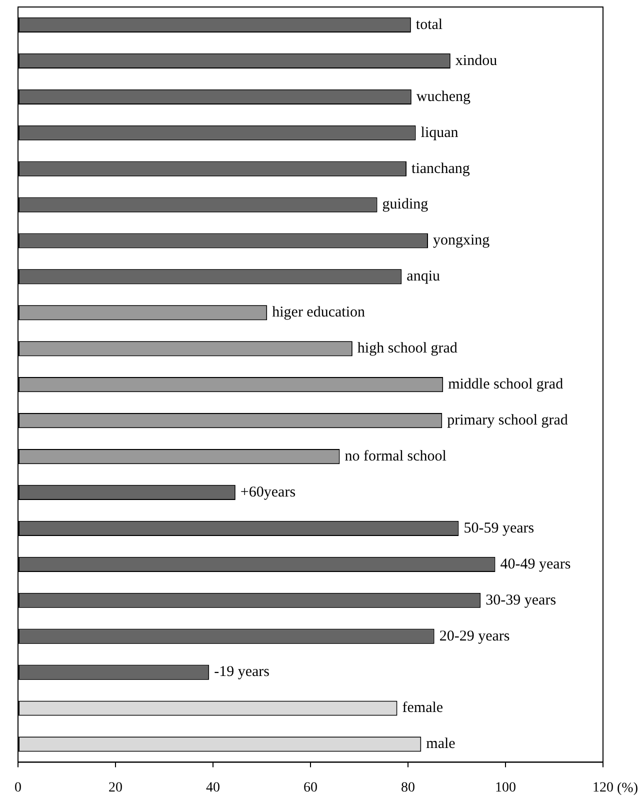 This screenshot has width=644, height=808. Describe the element at coordinates (521, 600) in the screenshot. I see `y-tick-label: 30-39 years` at that location.